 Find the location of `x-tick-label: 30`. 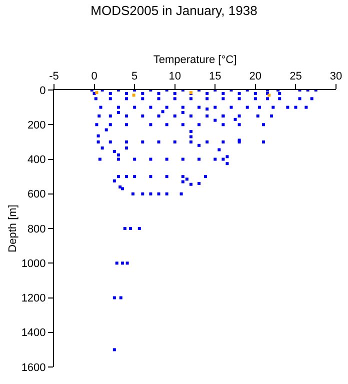

x-tick-label: 30 is located at coordinates (336, 76).